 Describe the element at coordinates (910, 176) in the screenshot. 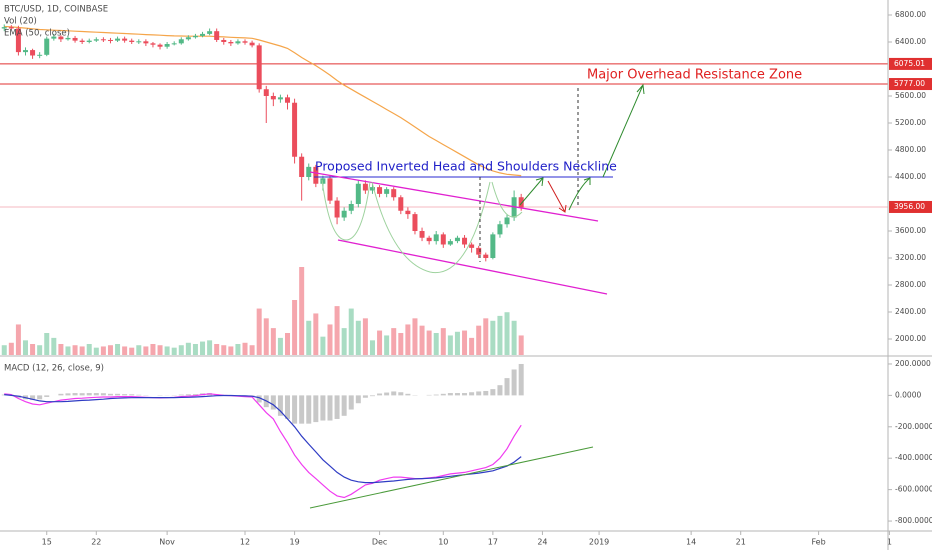

I see `y-tick-label: 4400.00` at that location.